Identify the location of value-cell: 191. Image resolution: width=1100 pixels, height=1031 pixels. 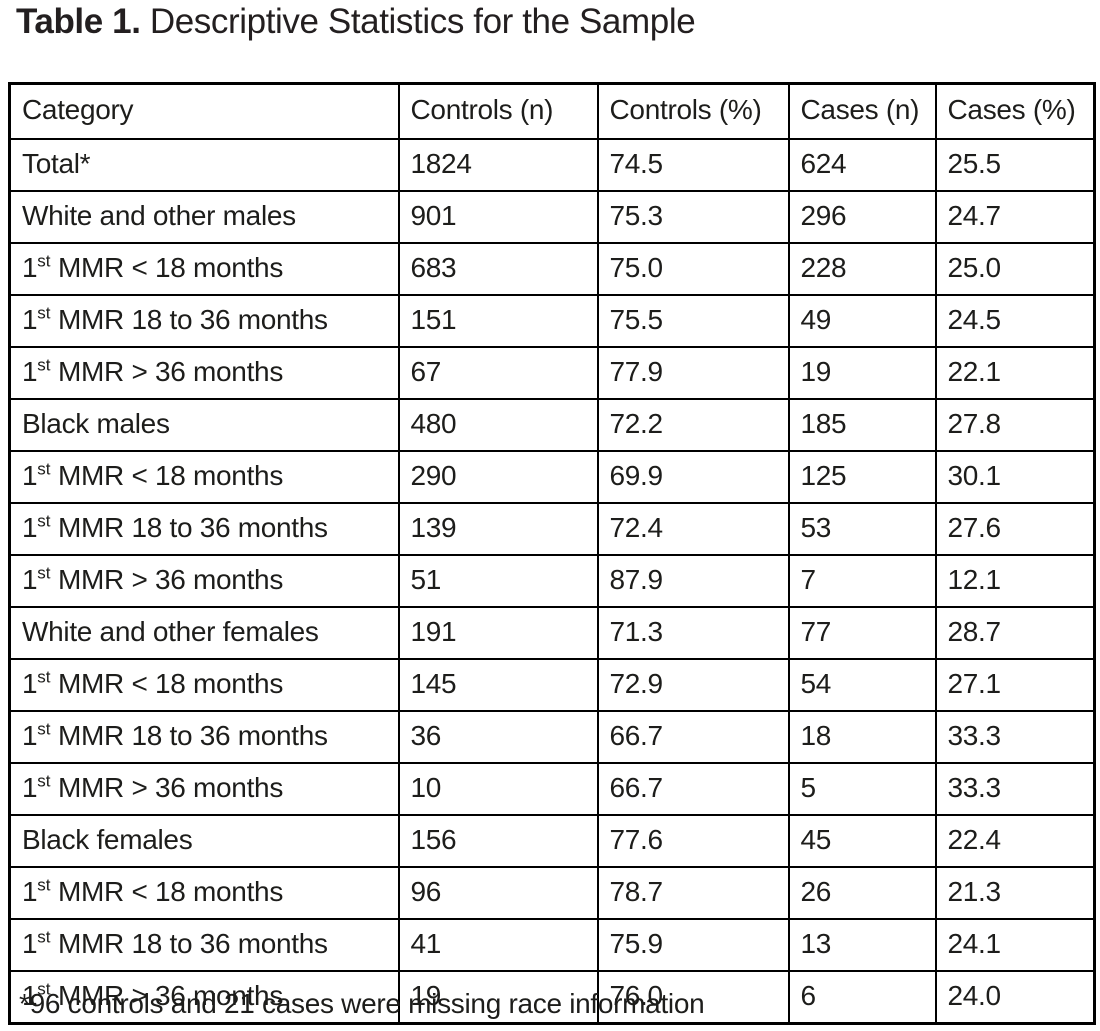
(498, 633).